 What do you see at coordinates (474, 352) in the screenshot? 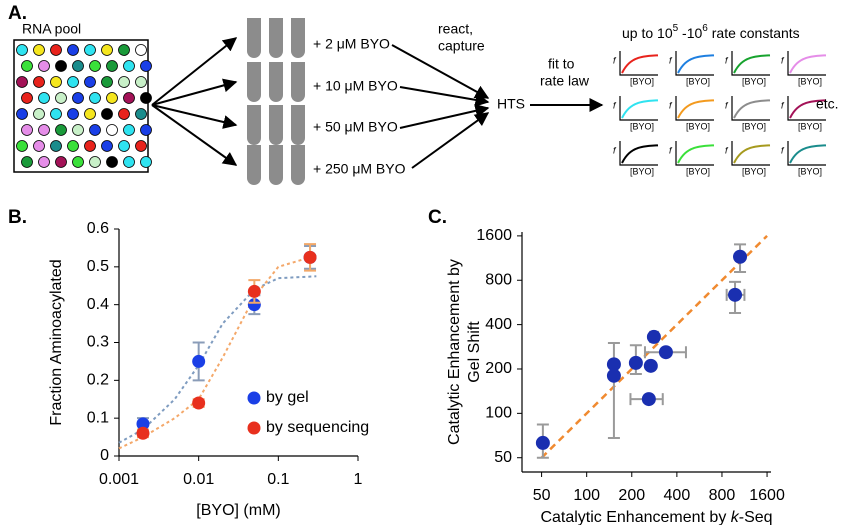
I see `y-axis-label: Gel Shift` at bounding box center [474, 352].